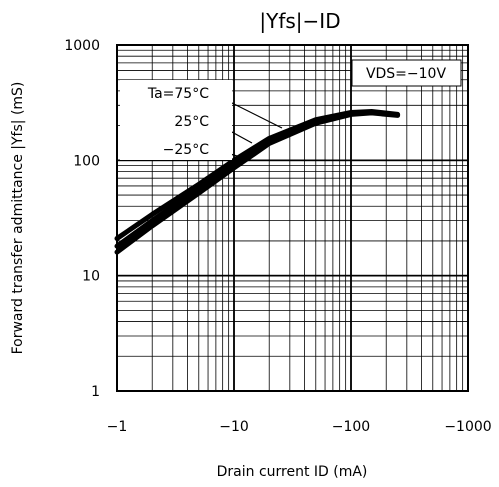 The height and width of the screenshot is (487, 499). I want to click on condition-label: VDS=−10V, so click(406, 74).